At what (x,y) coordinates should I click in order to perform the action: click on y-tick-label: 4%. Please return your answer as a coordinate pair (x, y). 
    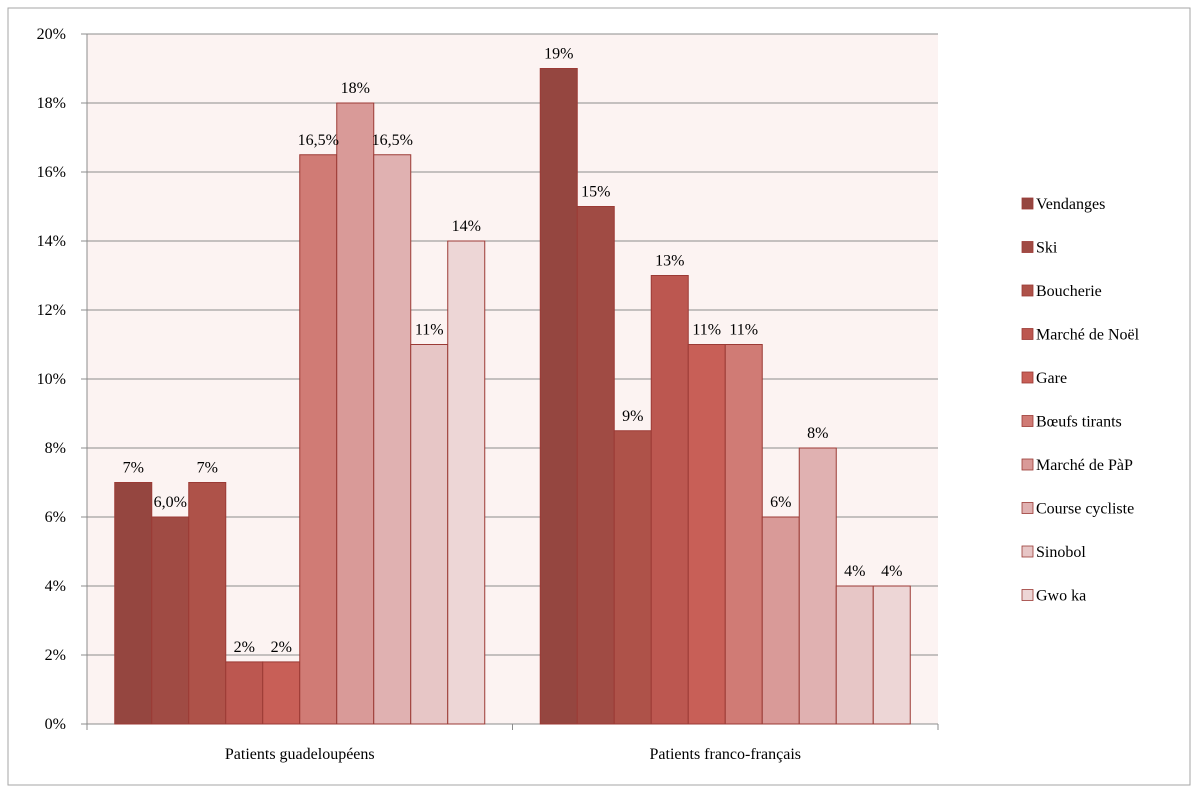
    Looking at the image, I should click on (55, 586).